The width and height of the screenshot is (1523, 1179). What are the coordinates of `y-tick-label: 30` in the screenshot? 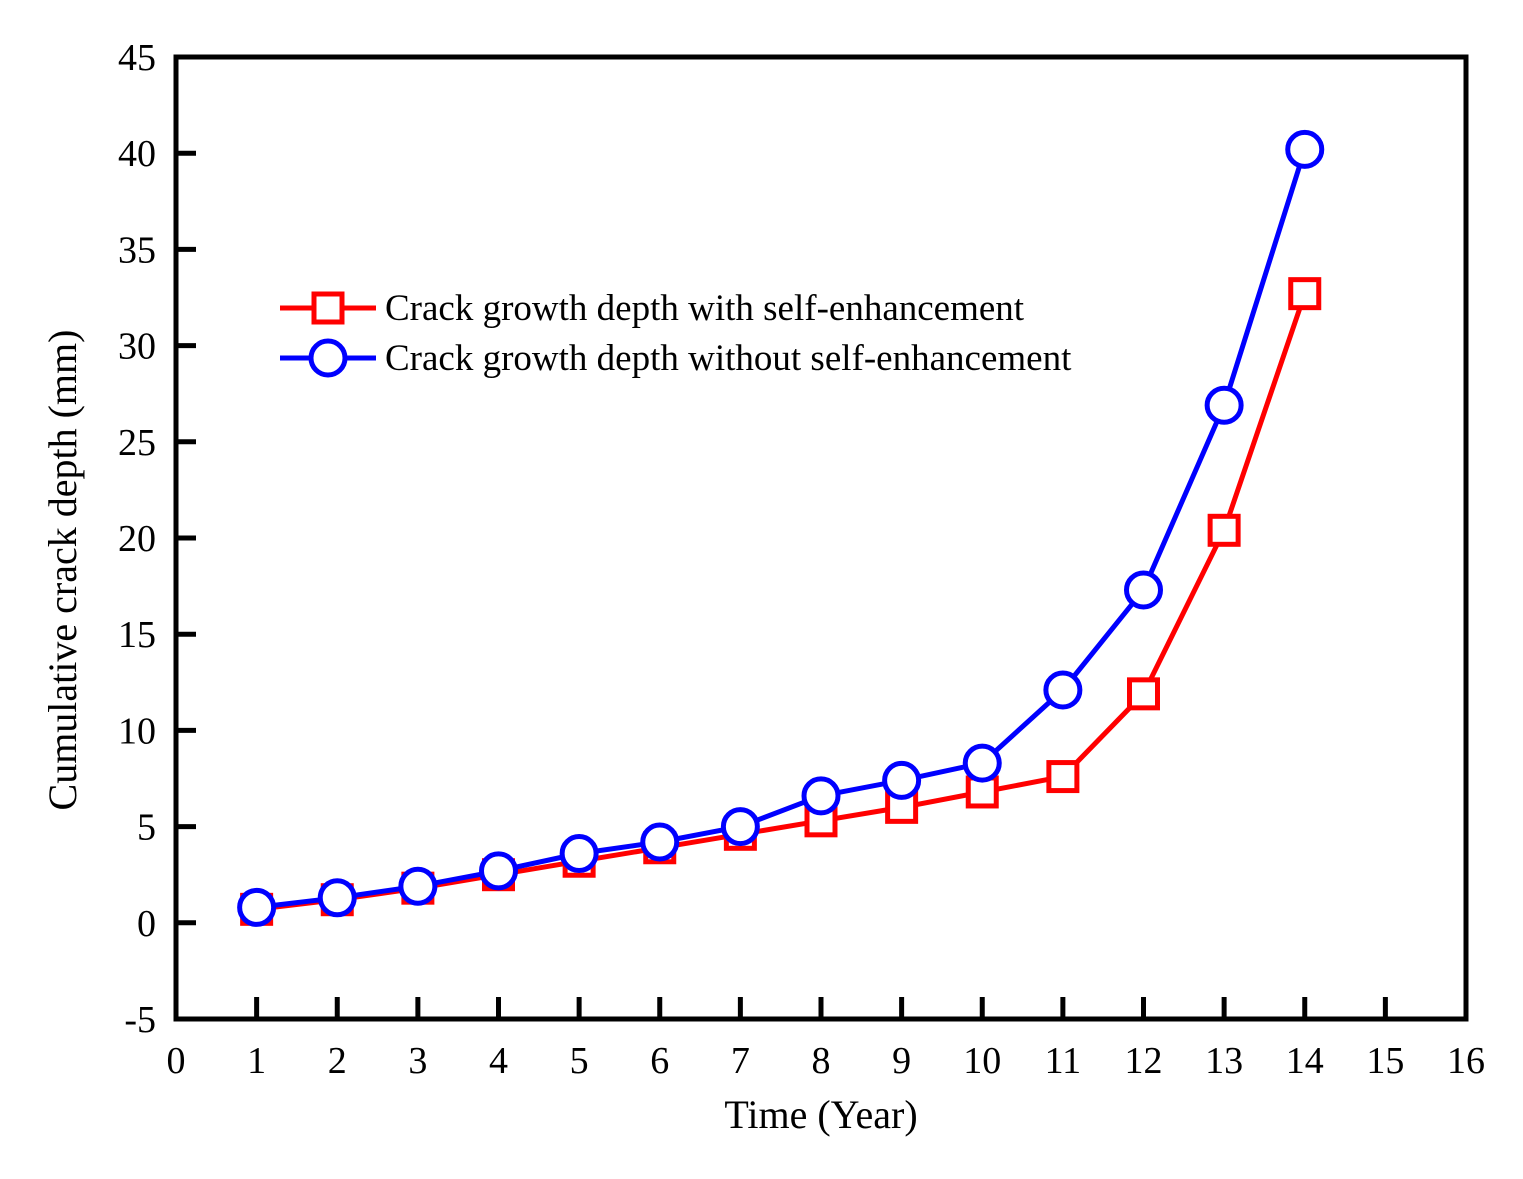 It's located at (137, 347).